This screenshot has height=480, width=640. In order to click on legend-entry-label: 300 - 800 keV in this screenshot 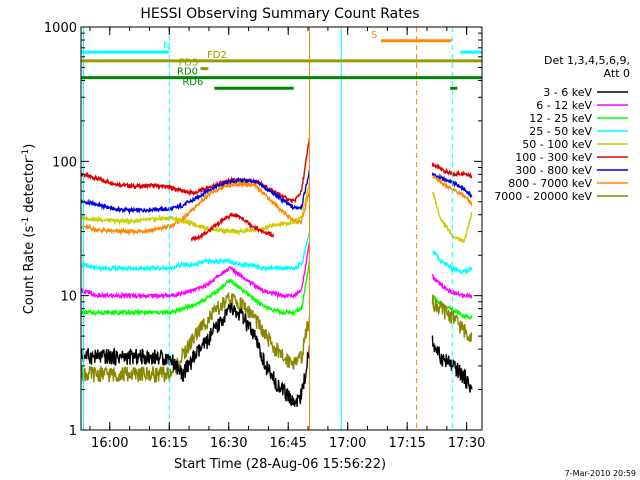, I will do `click(553, 170)`.